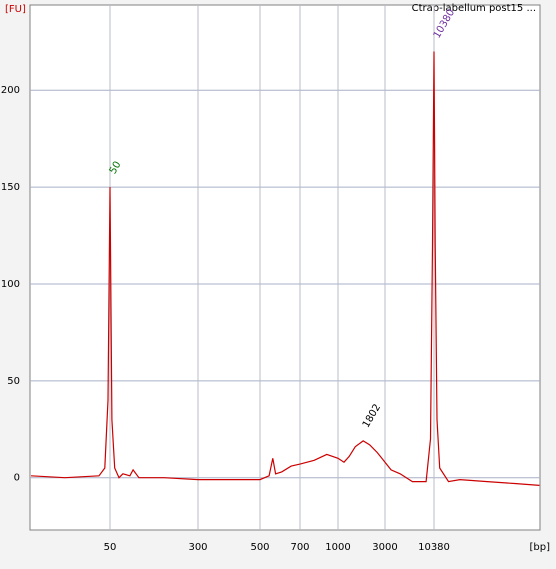  I want to click on x-tick-label: 10380, so click(434, 547).